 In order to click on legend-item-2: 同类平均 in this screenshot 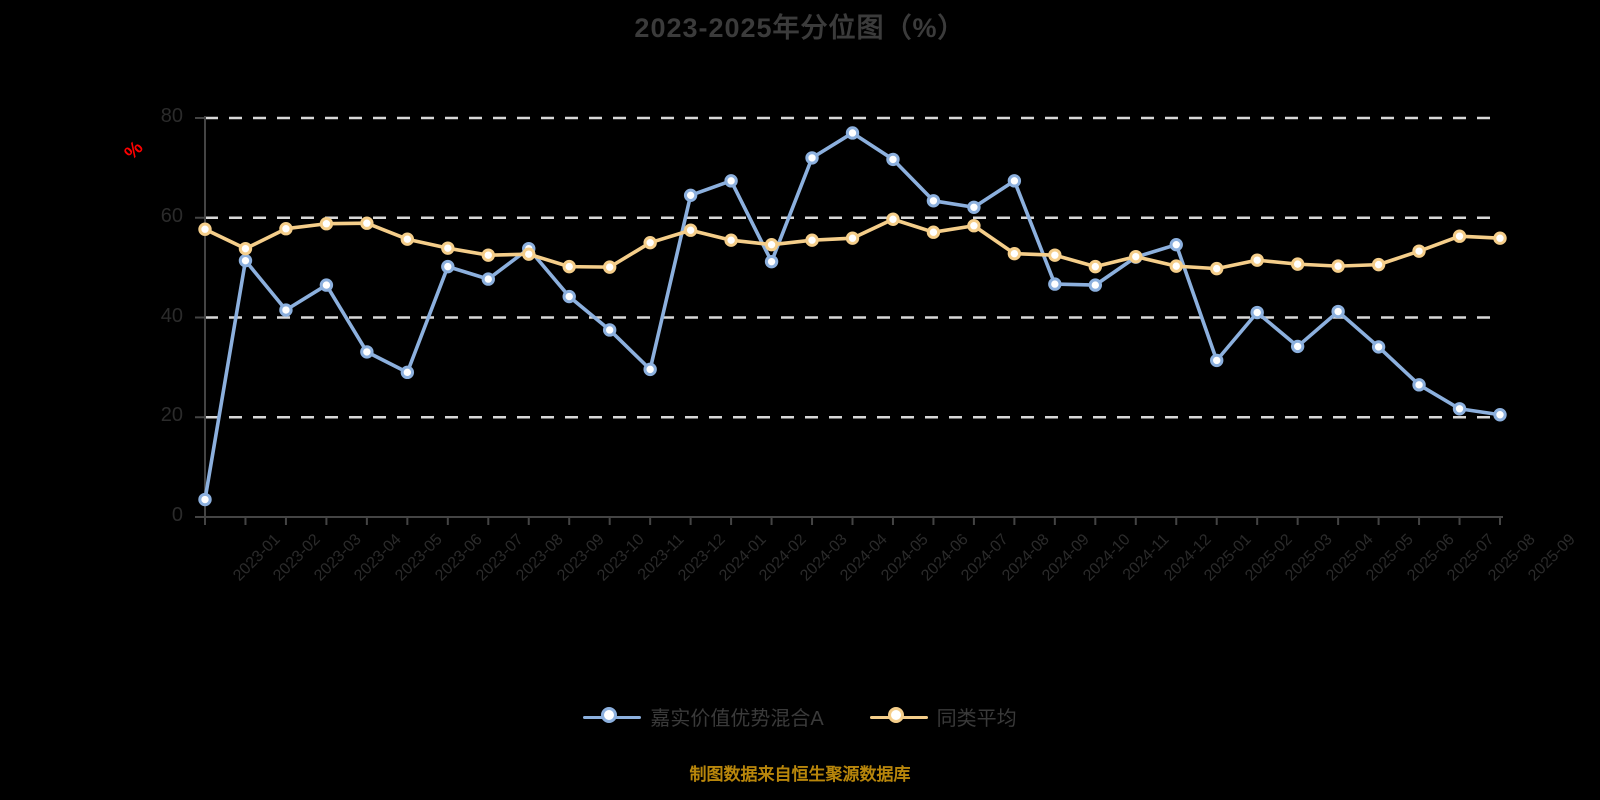, I will do `click(943, 716)`.